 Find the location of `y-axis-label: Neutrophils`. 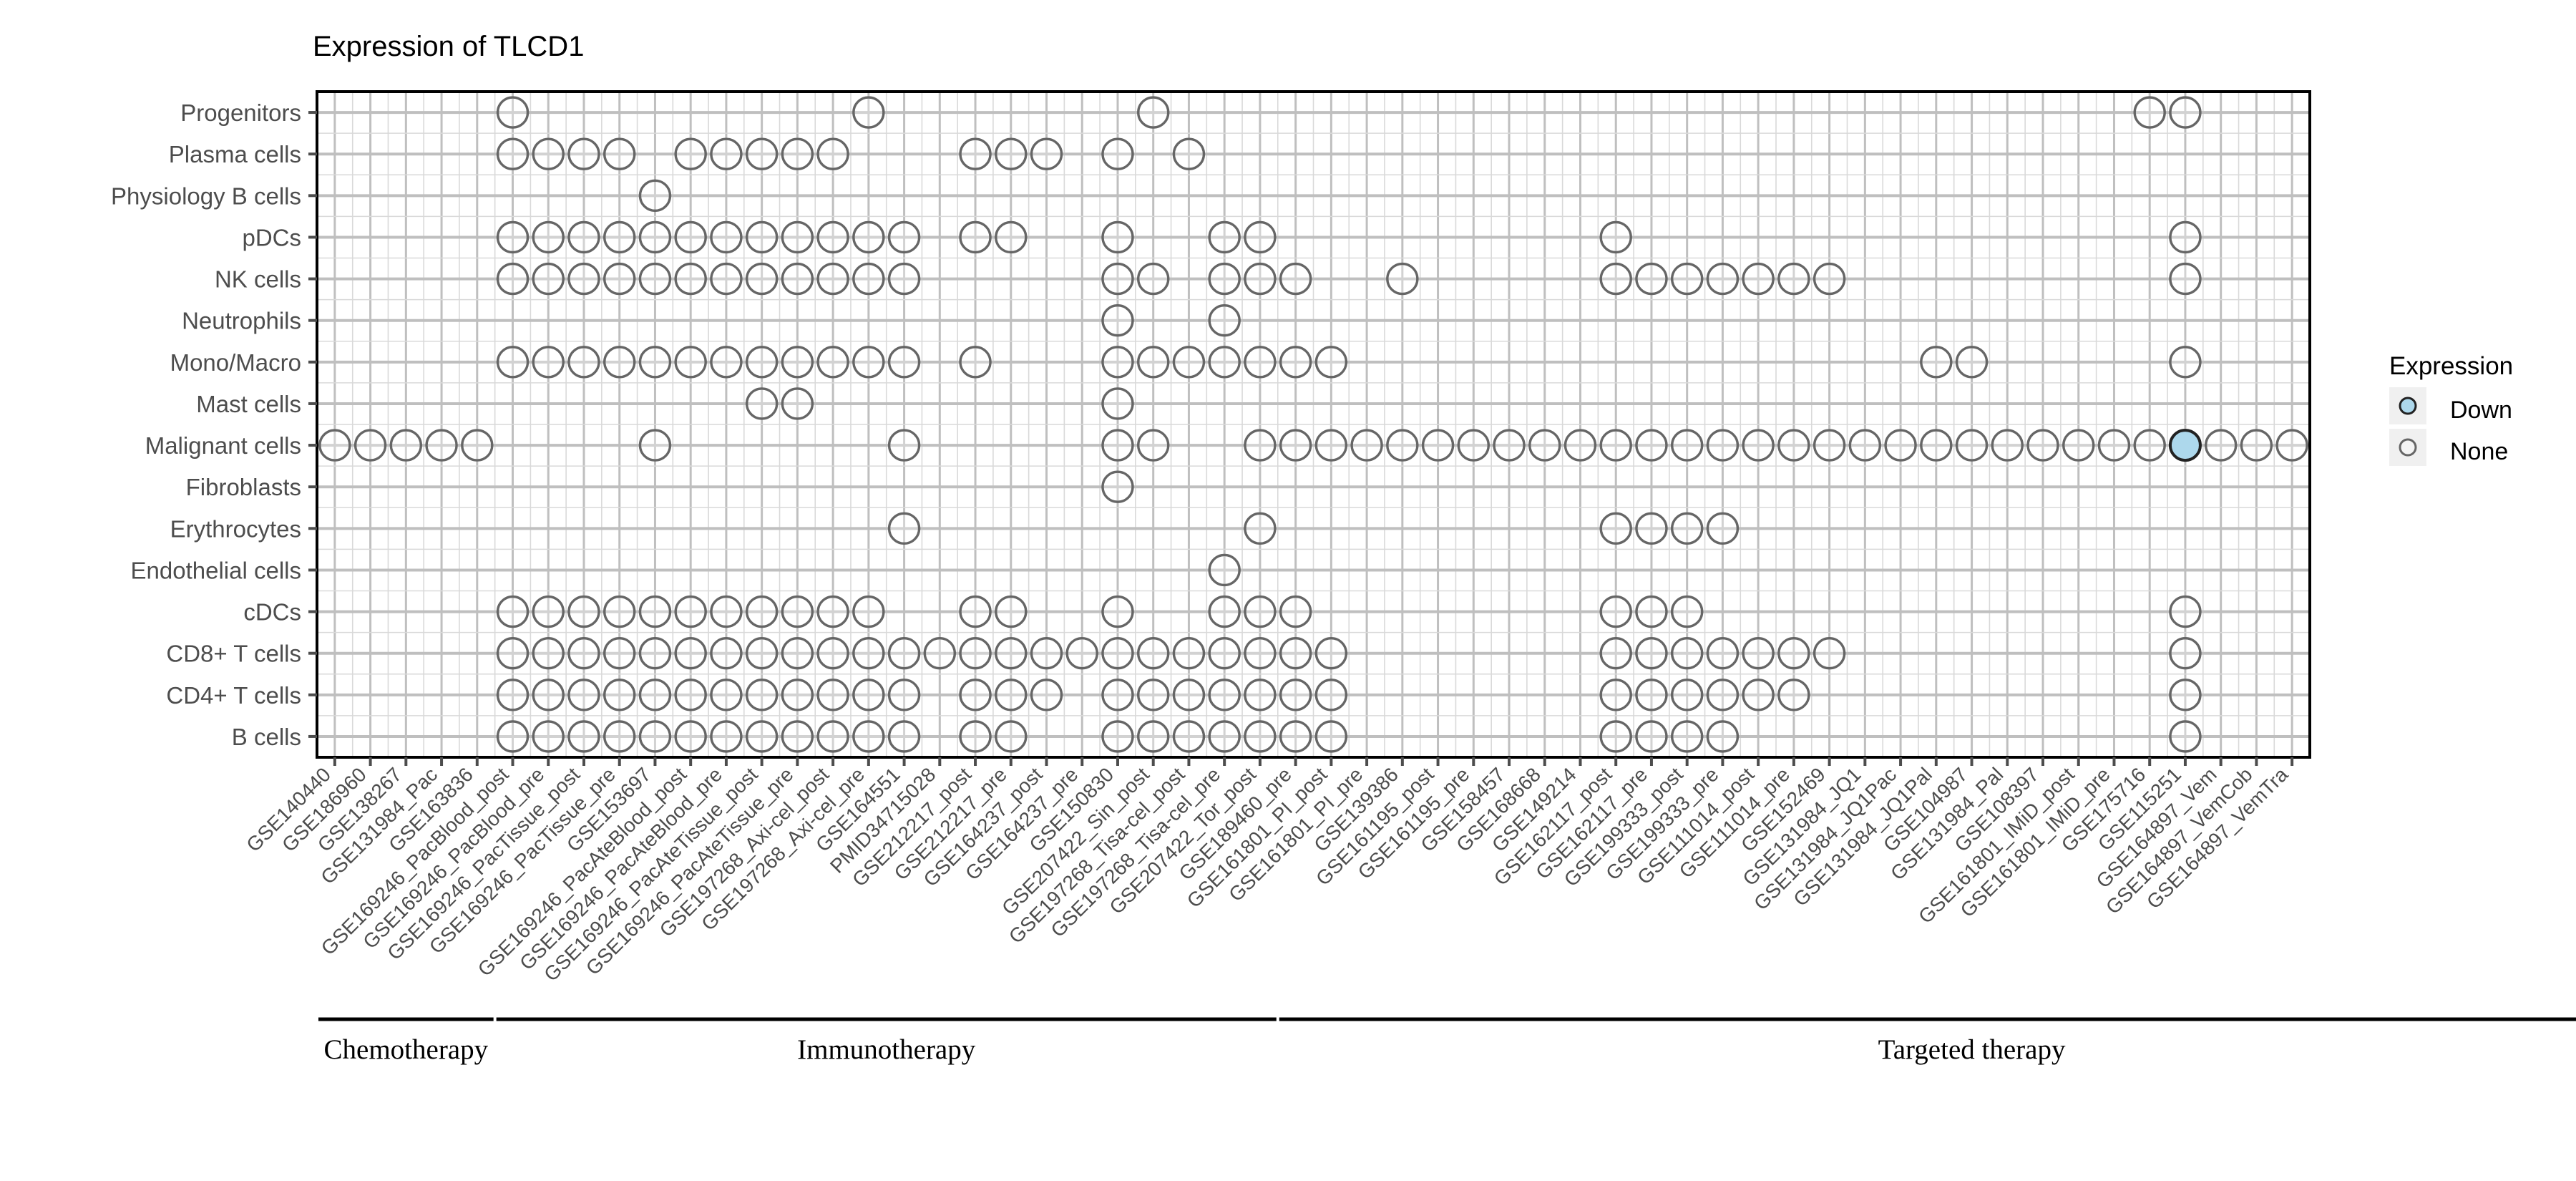

y-axis-label: Neutrophils is located at coordinates (241, 321).